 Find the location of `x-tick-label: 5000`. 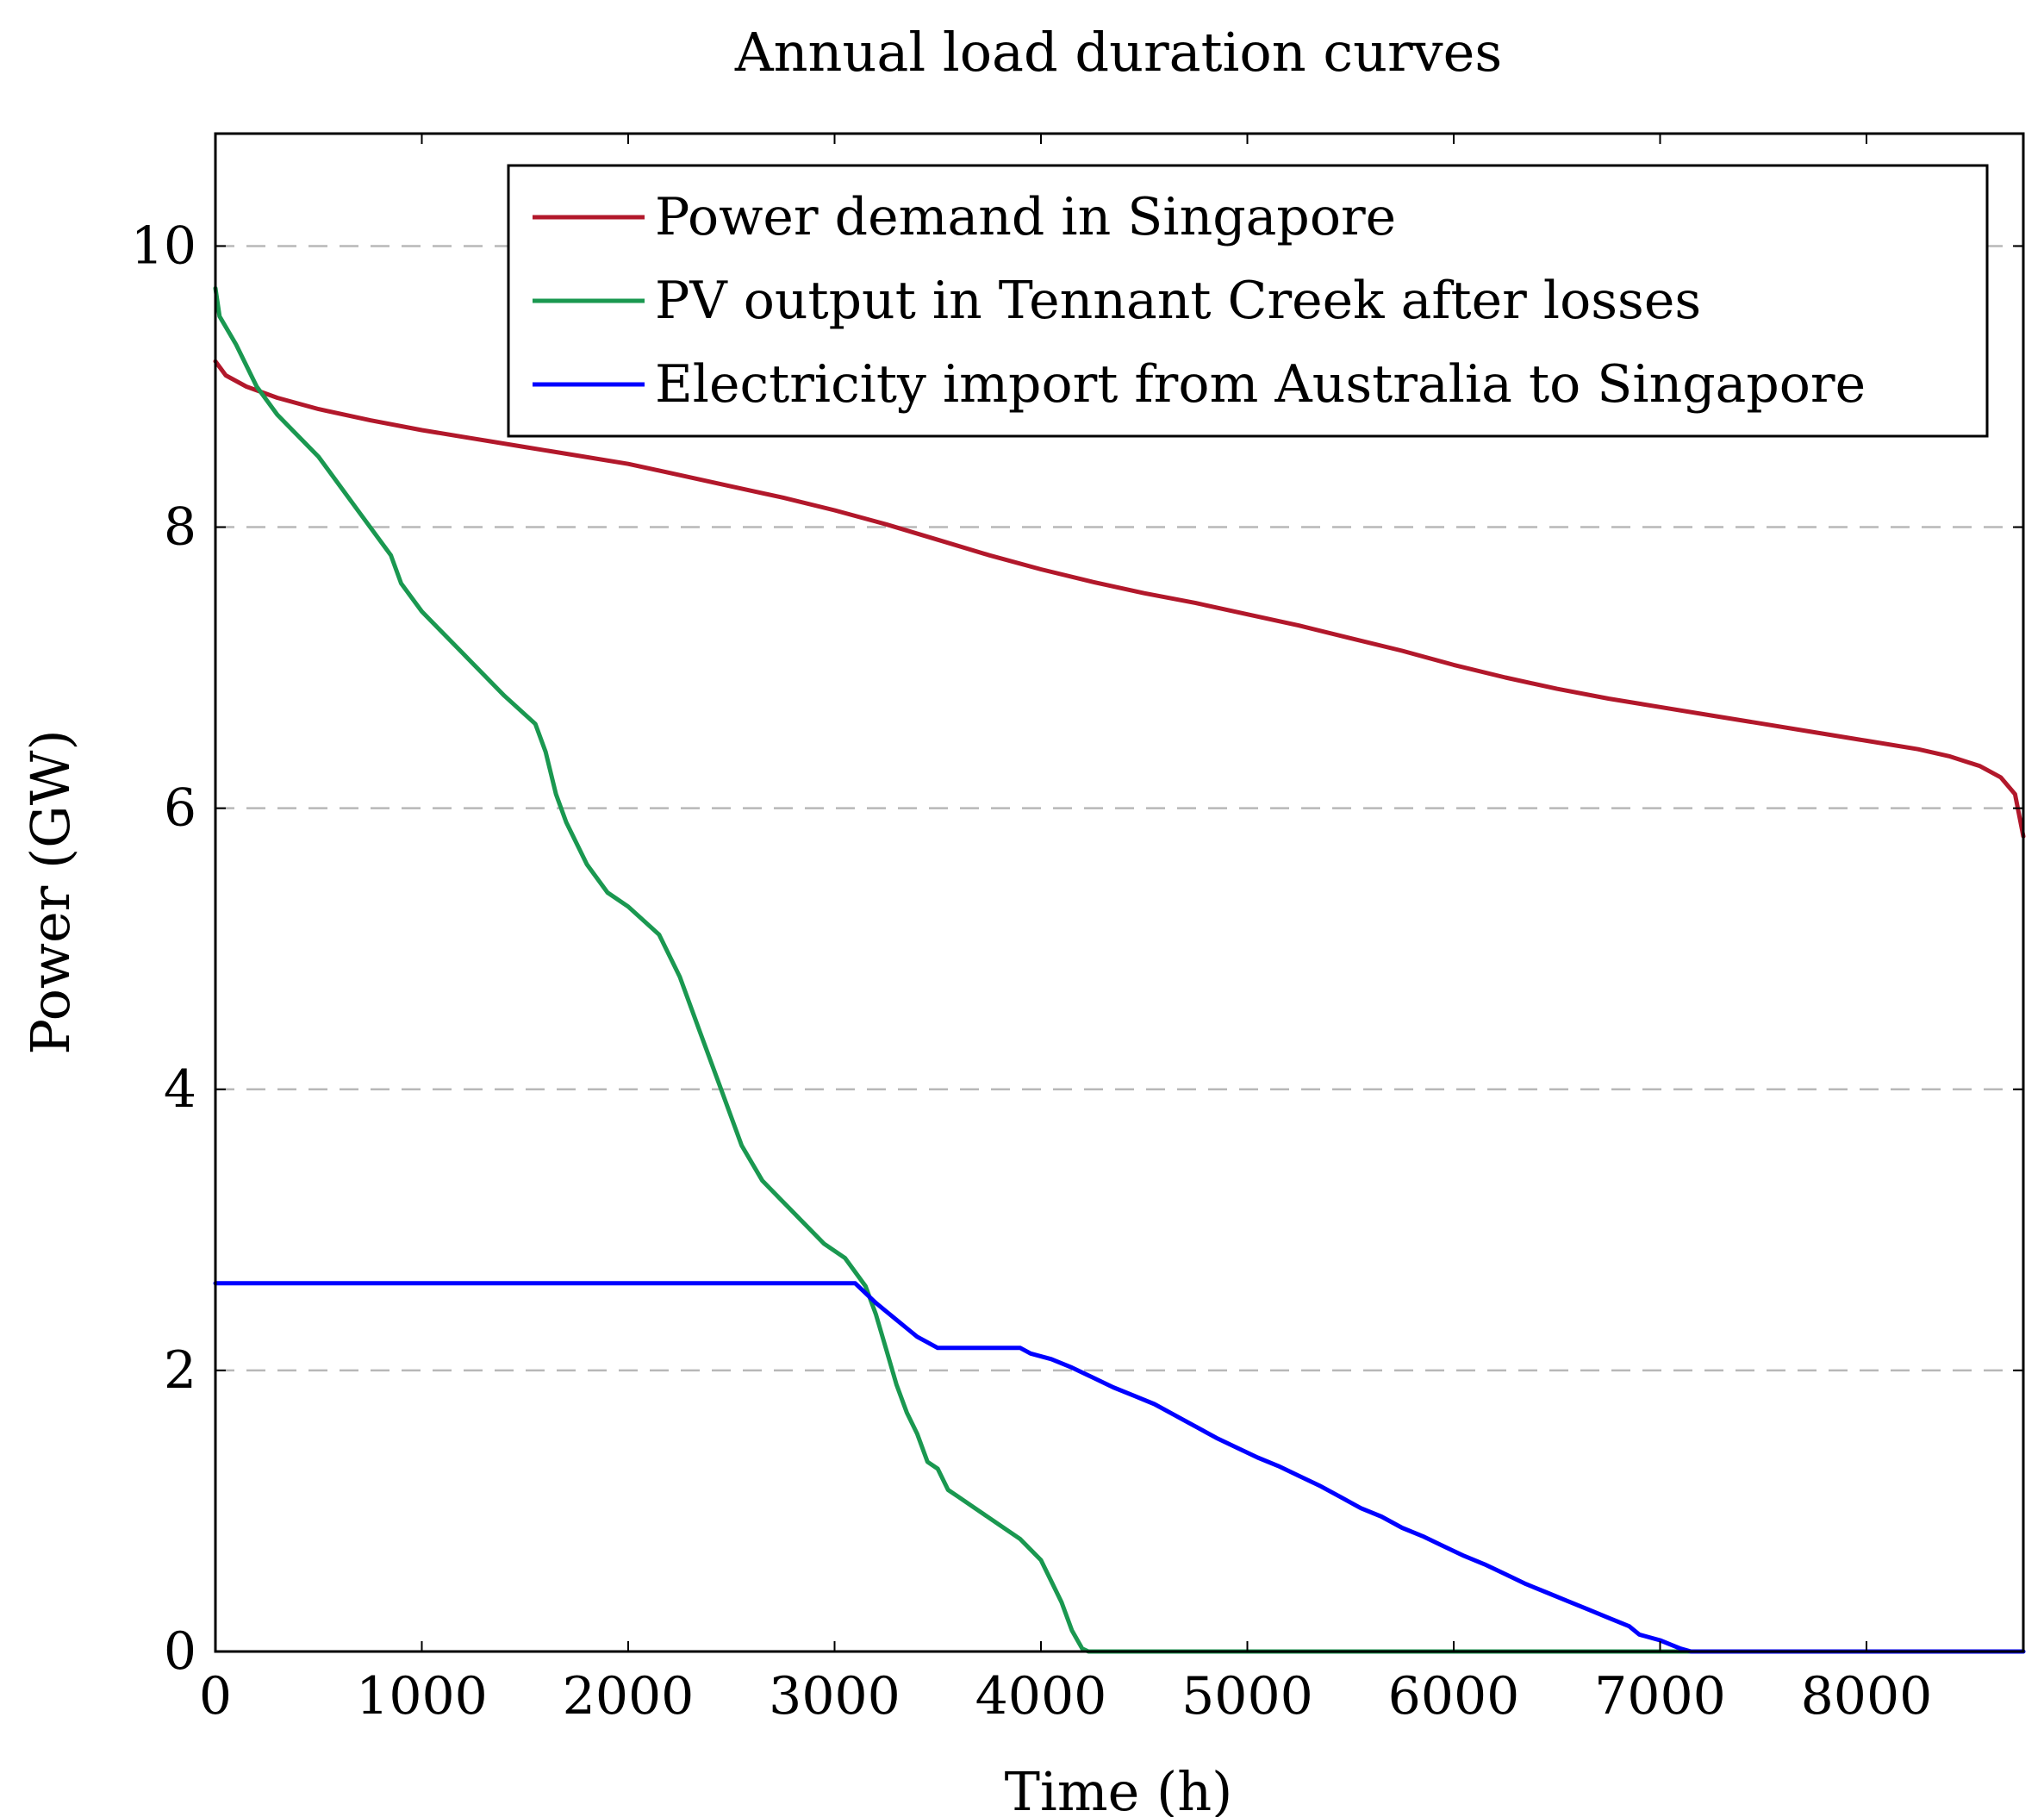

x-tick-label: 5000 is located at coordinates (1247, 1696).